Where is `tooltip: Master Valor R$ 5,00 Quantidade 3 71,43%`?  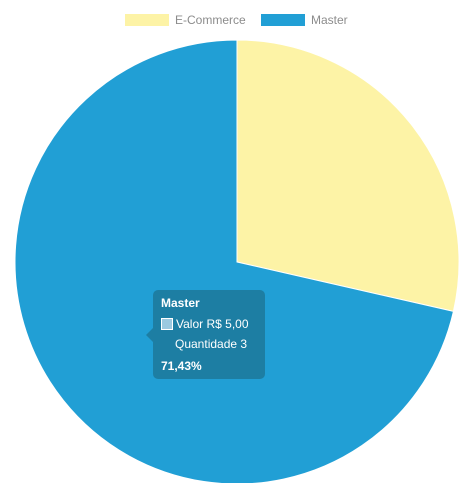 tooltip: Master Valor R$ 5,00 Quantidade 3 71,43% is located at coordinates (205, 334).